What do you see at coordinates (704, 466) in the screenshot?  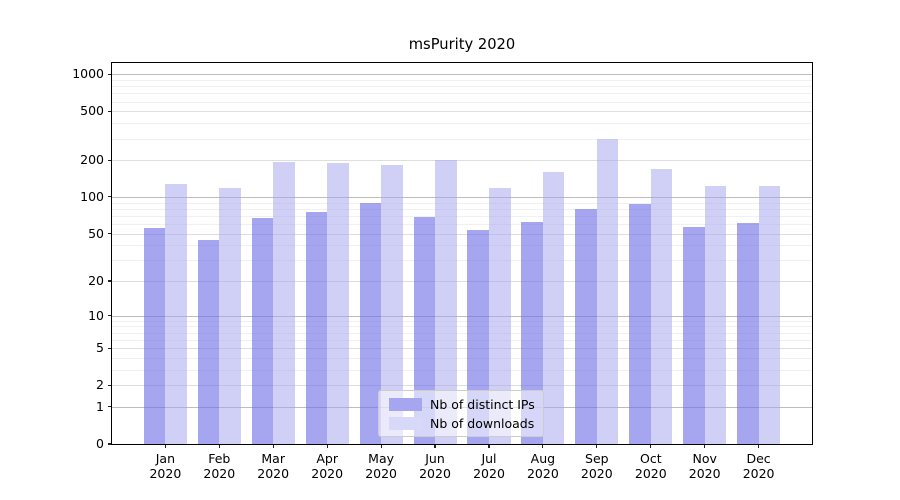 I see `x-axis-tick-label: Nov 2020` at bounding box center [704, 466].